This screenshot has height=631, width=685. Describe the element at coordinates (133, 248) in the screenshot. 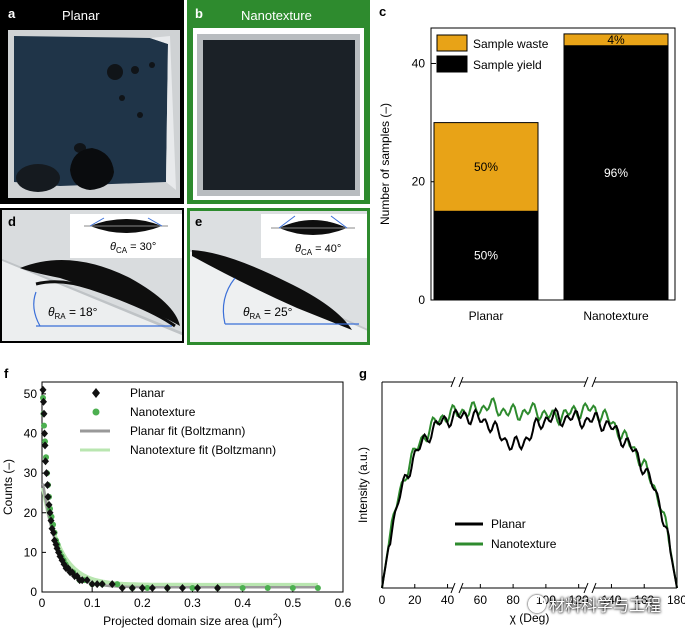

I see `theta-ca-label: θCA = 30°` at that location.